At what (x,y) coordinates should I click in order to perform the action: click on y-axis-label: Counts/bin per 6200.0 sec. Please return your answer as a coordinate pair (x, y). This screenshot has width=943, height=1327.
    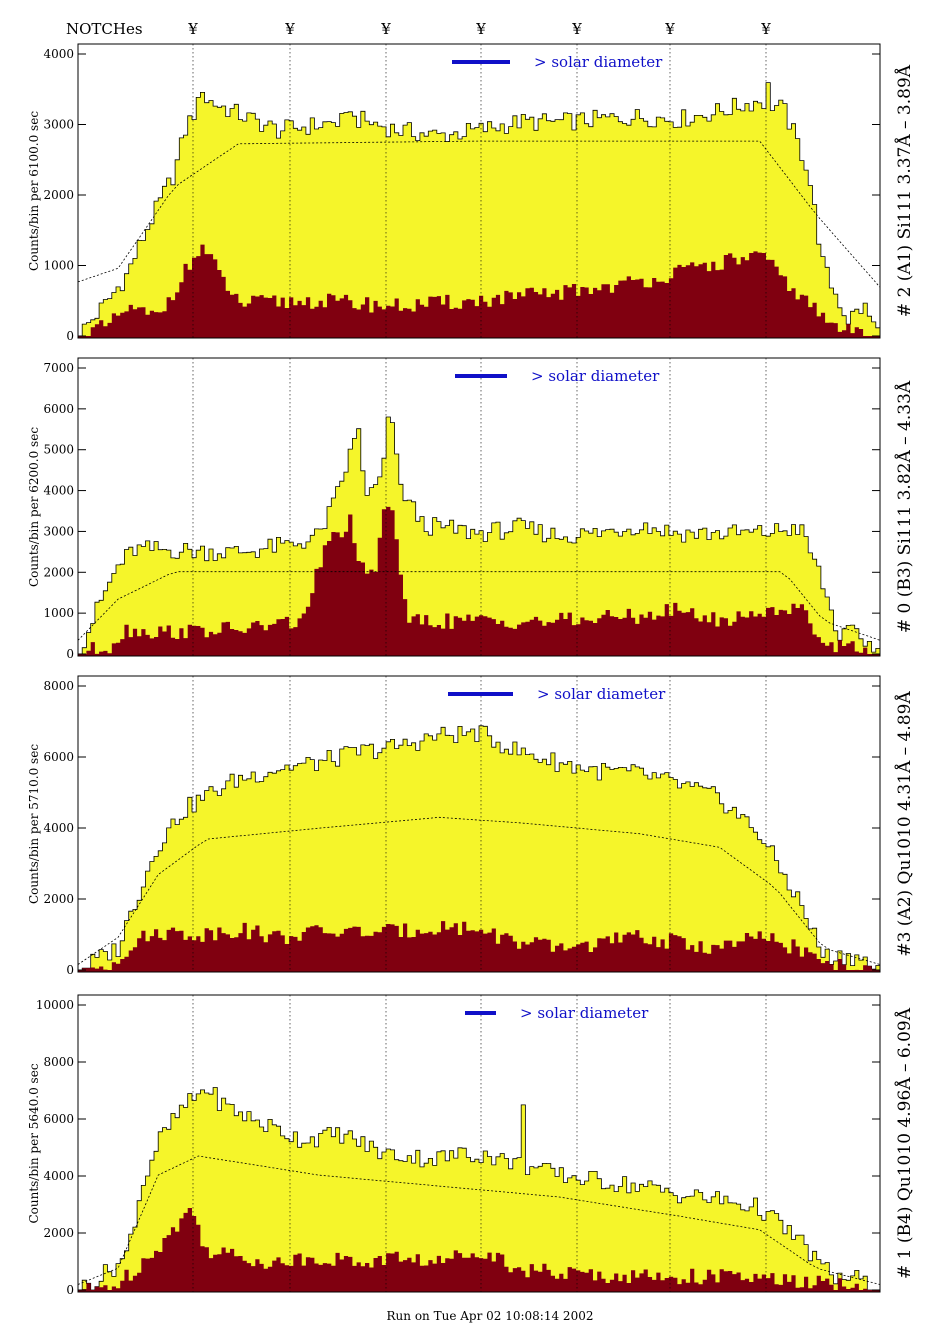
    Looking at the image, I should click on (34, 507).